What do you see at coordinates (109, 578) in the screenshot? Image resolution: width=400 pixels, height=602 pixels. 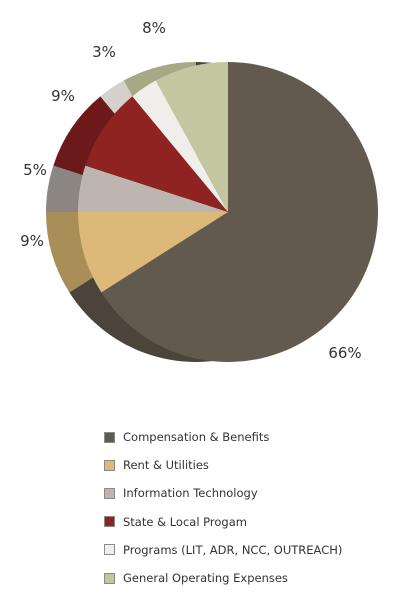 I see `legend-swatch-general` at bounding box center [109, 578].